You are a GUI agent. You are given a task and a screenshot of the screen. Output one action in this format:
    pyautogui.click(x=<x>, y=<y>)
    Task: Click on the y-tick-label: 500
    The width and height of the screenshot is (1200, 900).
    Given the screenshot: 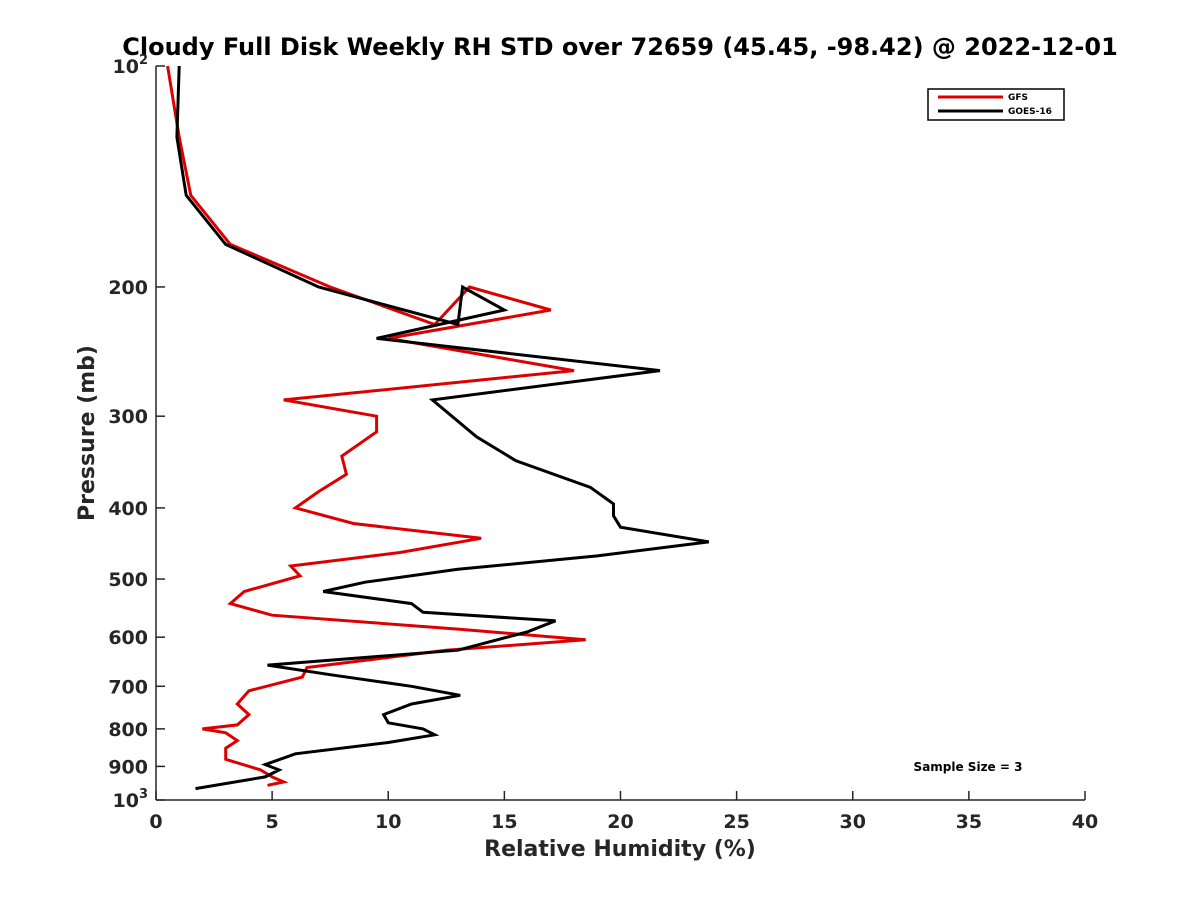 What is the action you would take?
    pyautogui.click(x=128, y=580)
    